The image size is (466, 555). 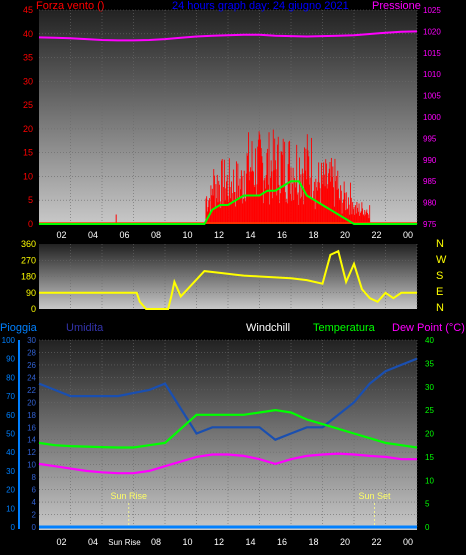 What do you see at coordinates (28, 58) in the screenshot?
I see `wind-tick-label: 35` at bounding box center [28, 58].